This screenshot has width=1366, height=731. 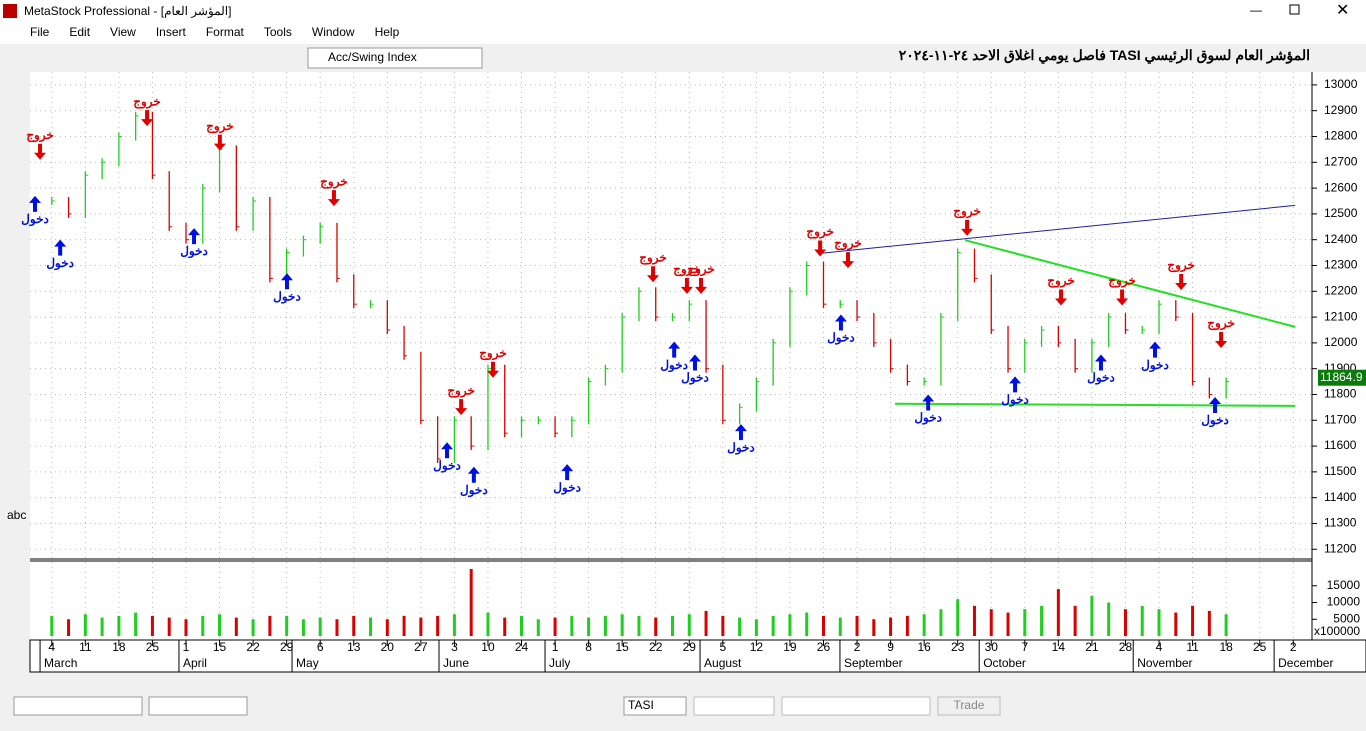 What do you see at coordinates (1344, 585) in the screenshot?
I see `y-tick-label: 15000` at bounding box center [1344, 585].